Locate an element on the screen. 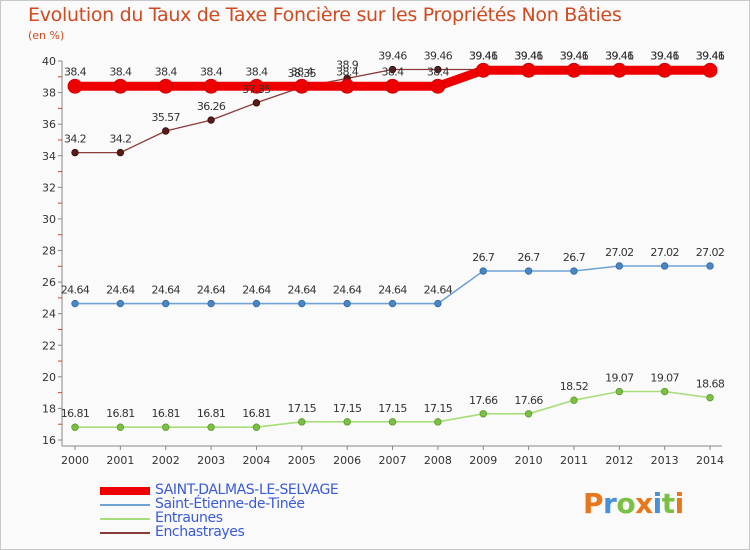 This screenshot has height=550, width=750. unit-label: (en %) is located at coordinates (46, 35).